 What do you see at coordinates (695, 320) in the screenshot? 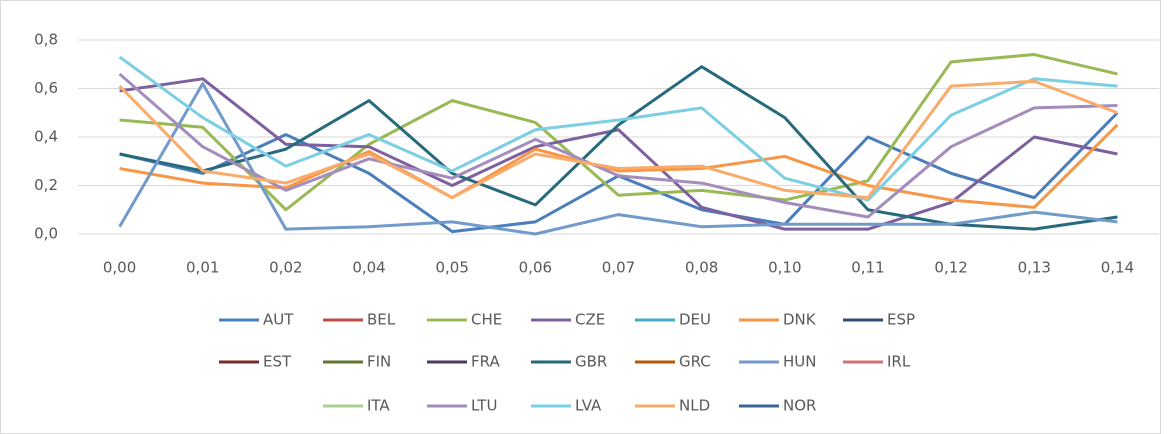
I see `legend-label: DEU` at bounding box center [695, 320].